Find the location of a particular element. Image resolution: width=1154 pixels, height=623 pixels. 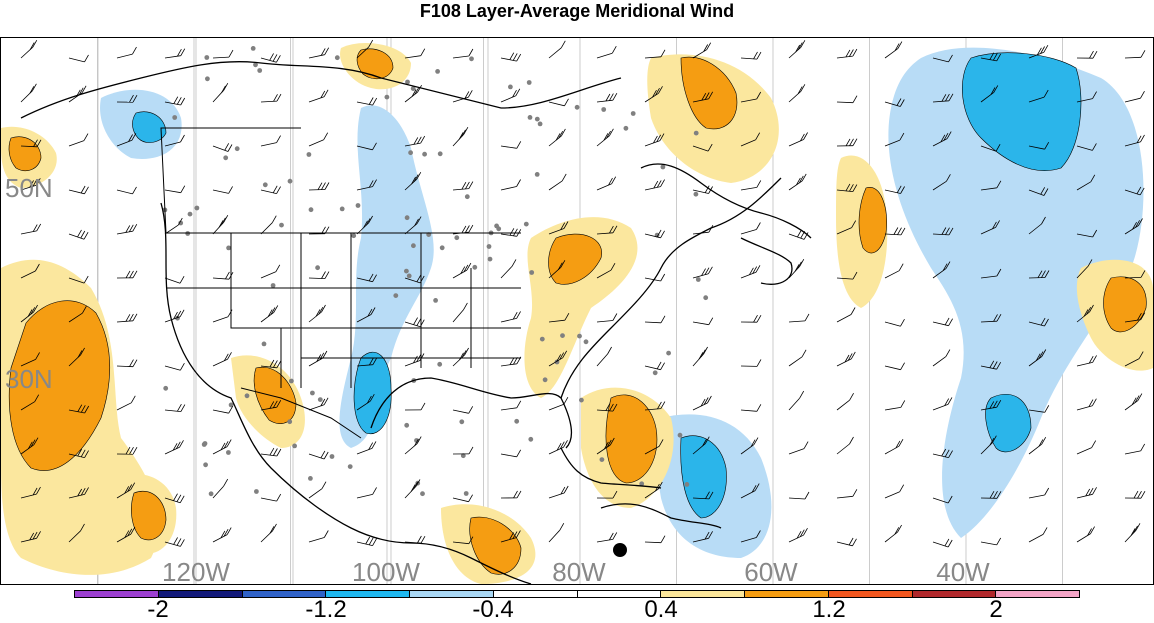

lon-label: 60W is located at coordinates (771, 570).